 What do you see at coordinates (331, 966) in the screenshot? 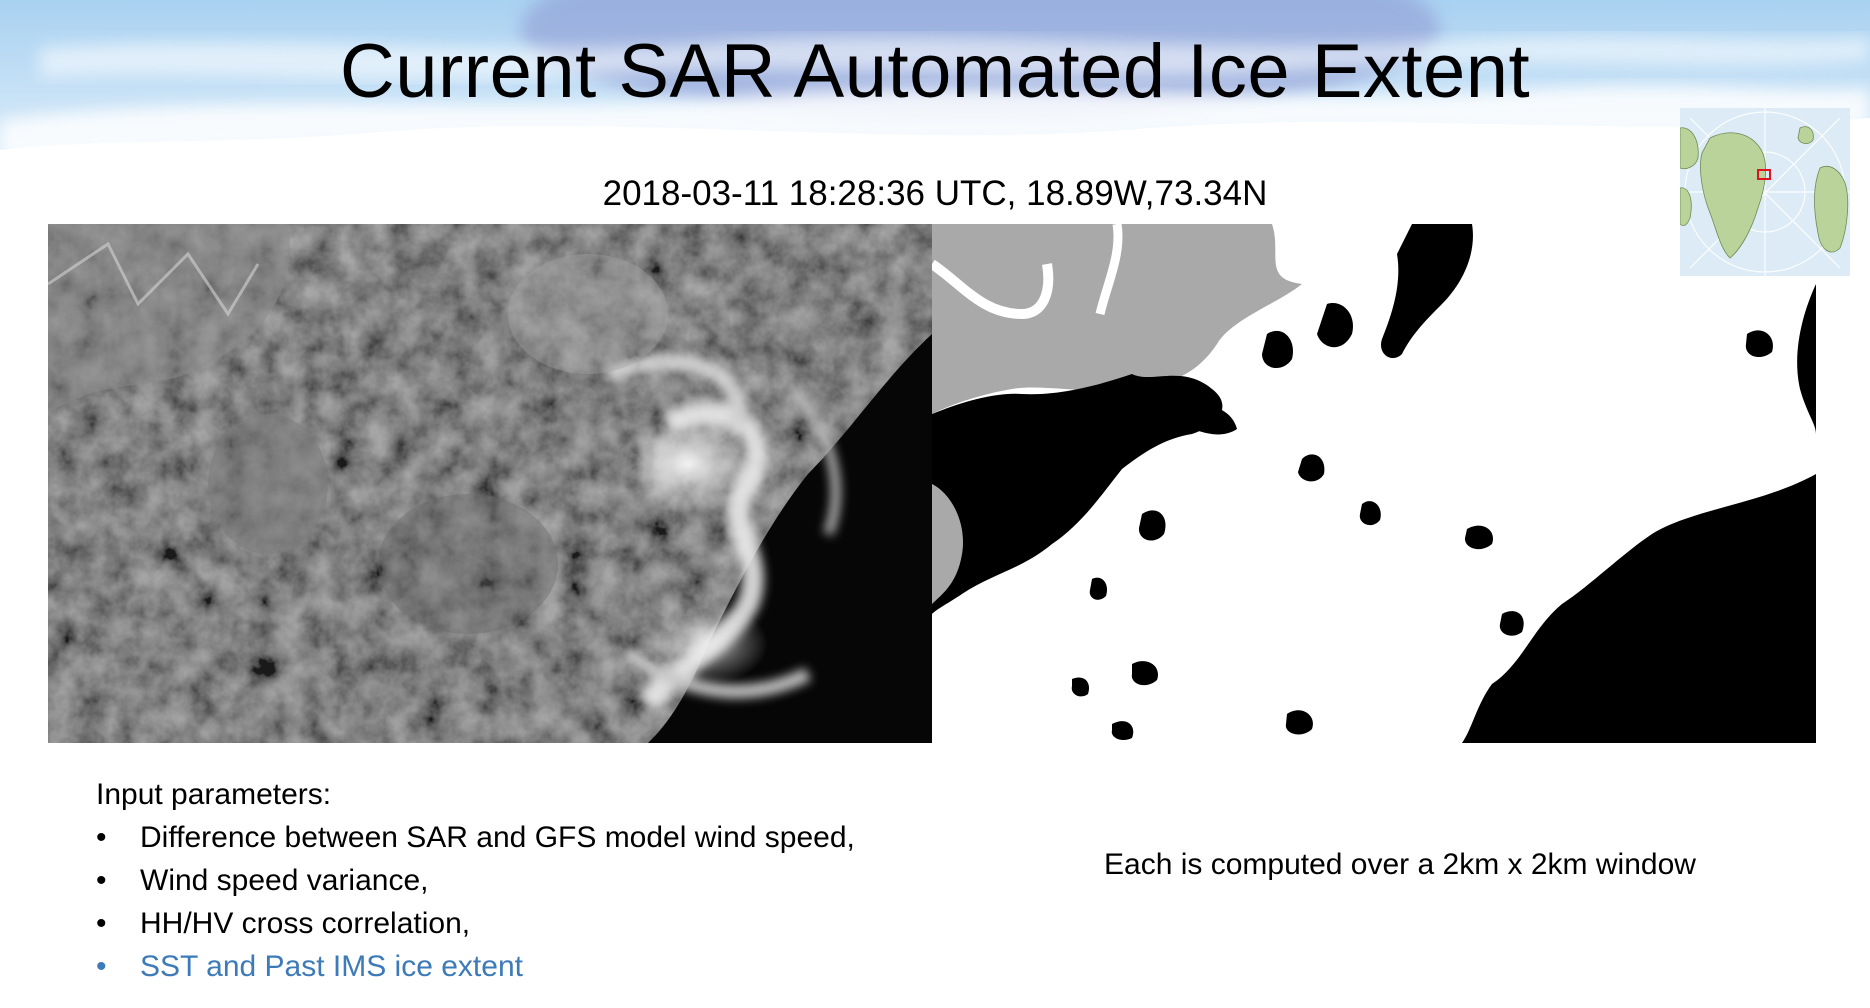
I see `list-item-text: SST and Past IMS ice extent` at bounding box center [331, 966].